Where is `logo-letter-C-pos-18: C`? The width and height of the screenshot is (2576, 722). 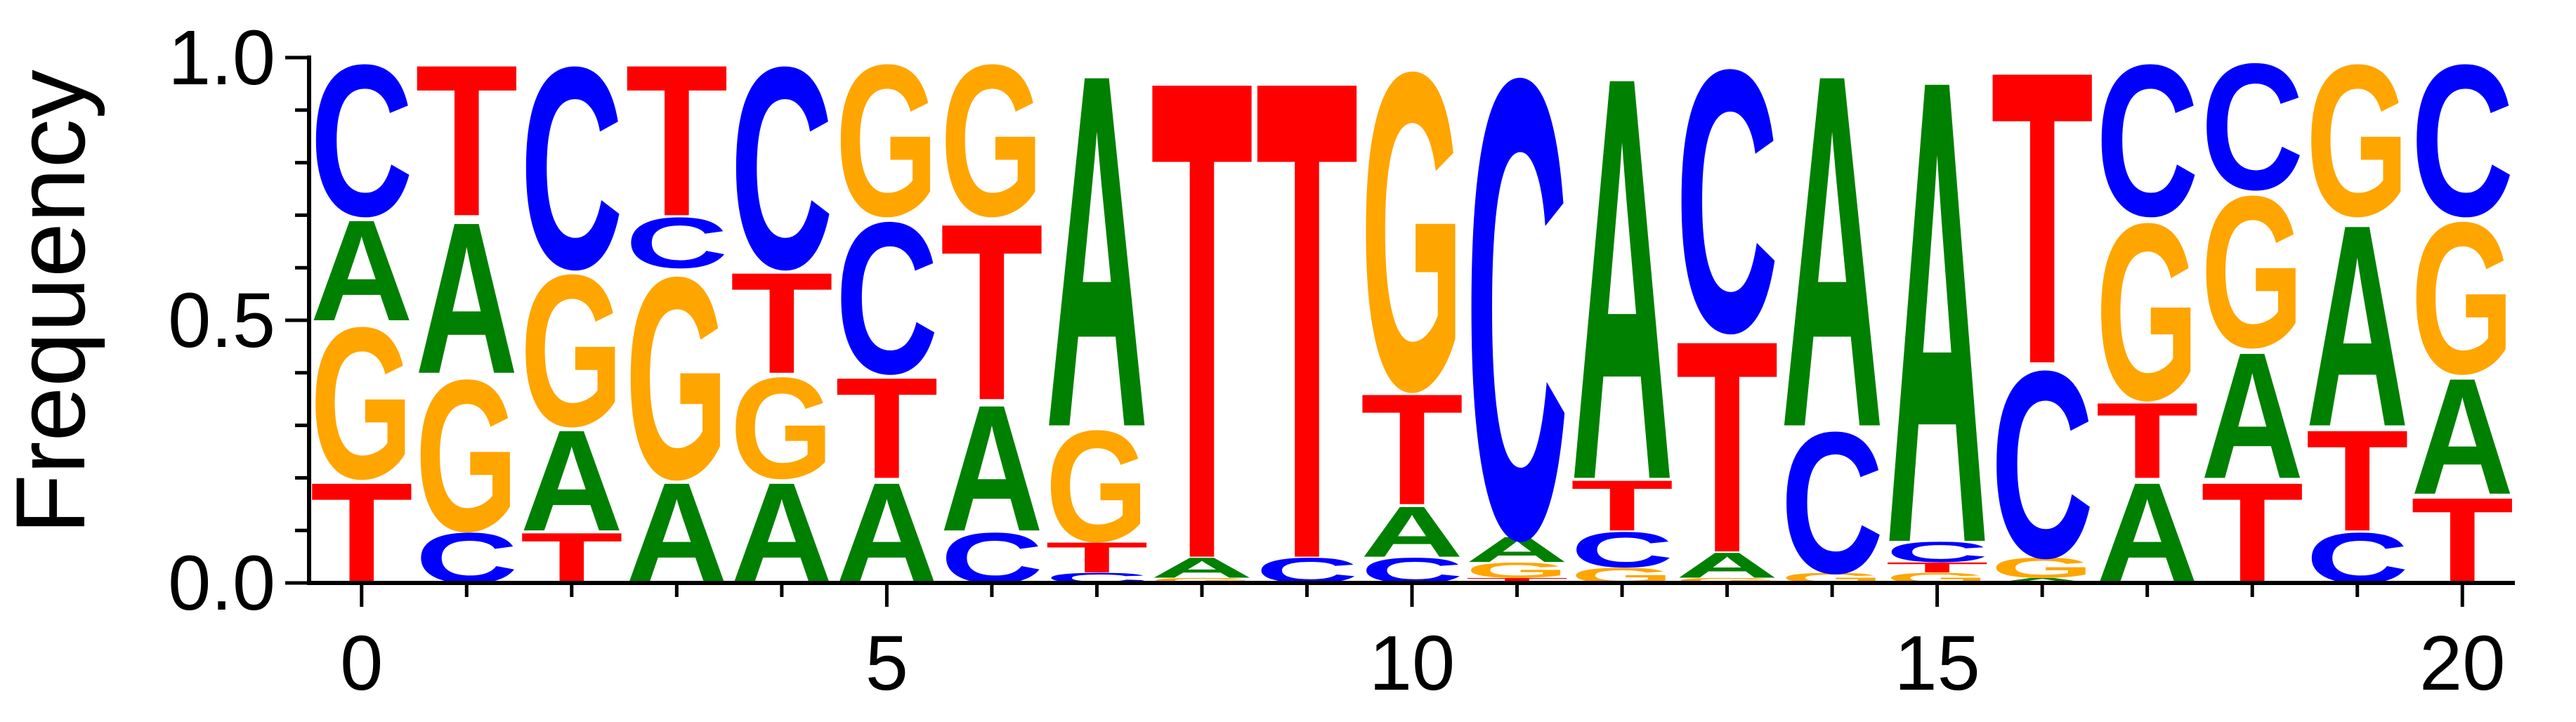
logo-letter-C-pos-18: C is located at coordinates (2252, 127).